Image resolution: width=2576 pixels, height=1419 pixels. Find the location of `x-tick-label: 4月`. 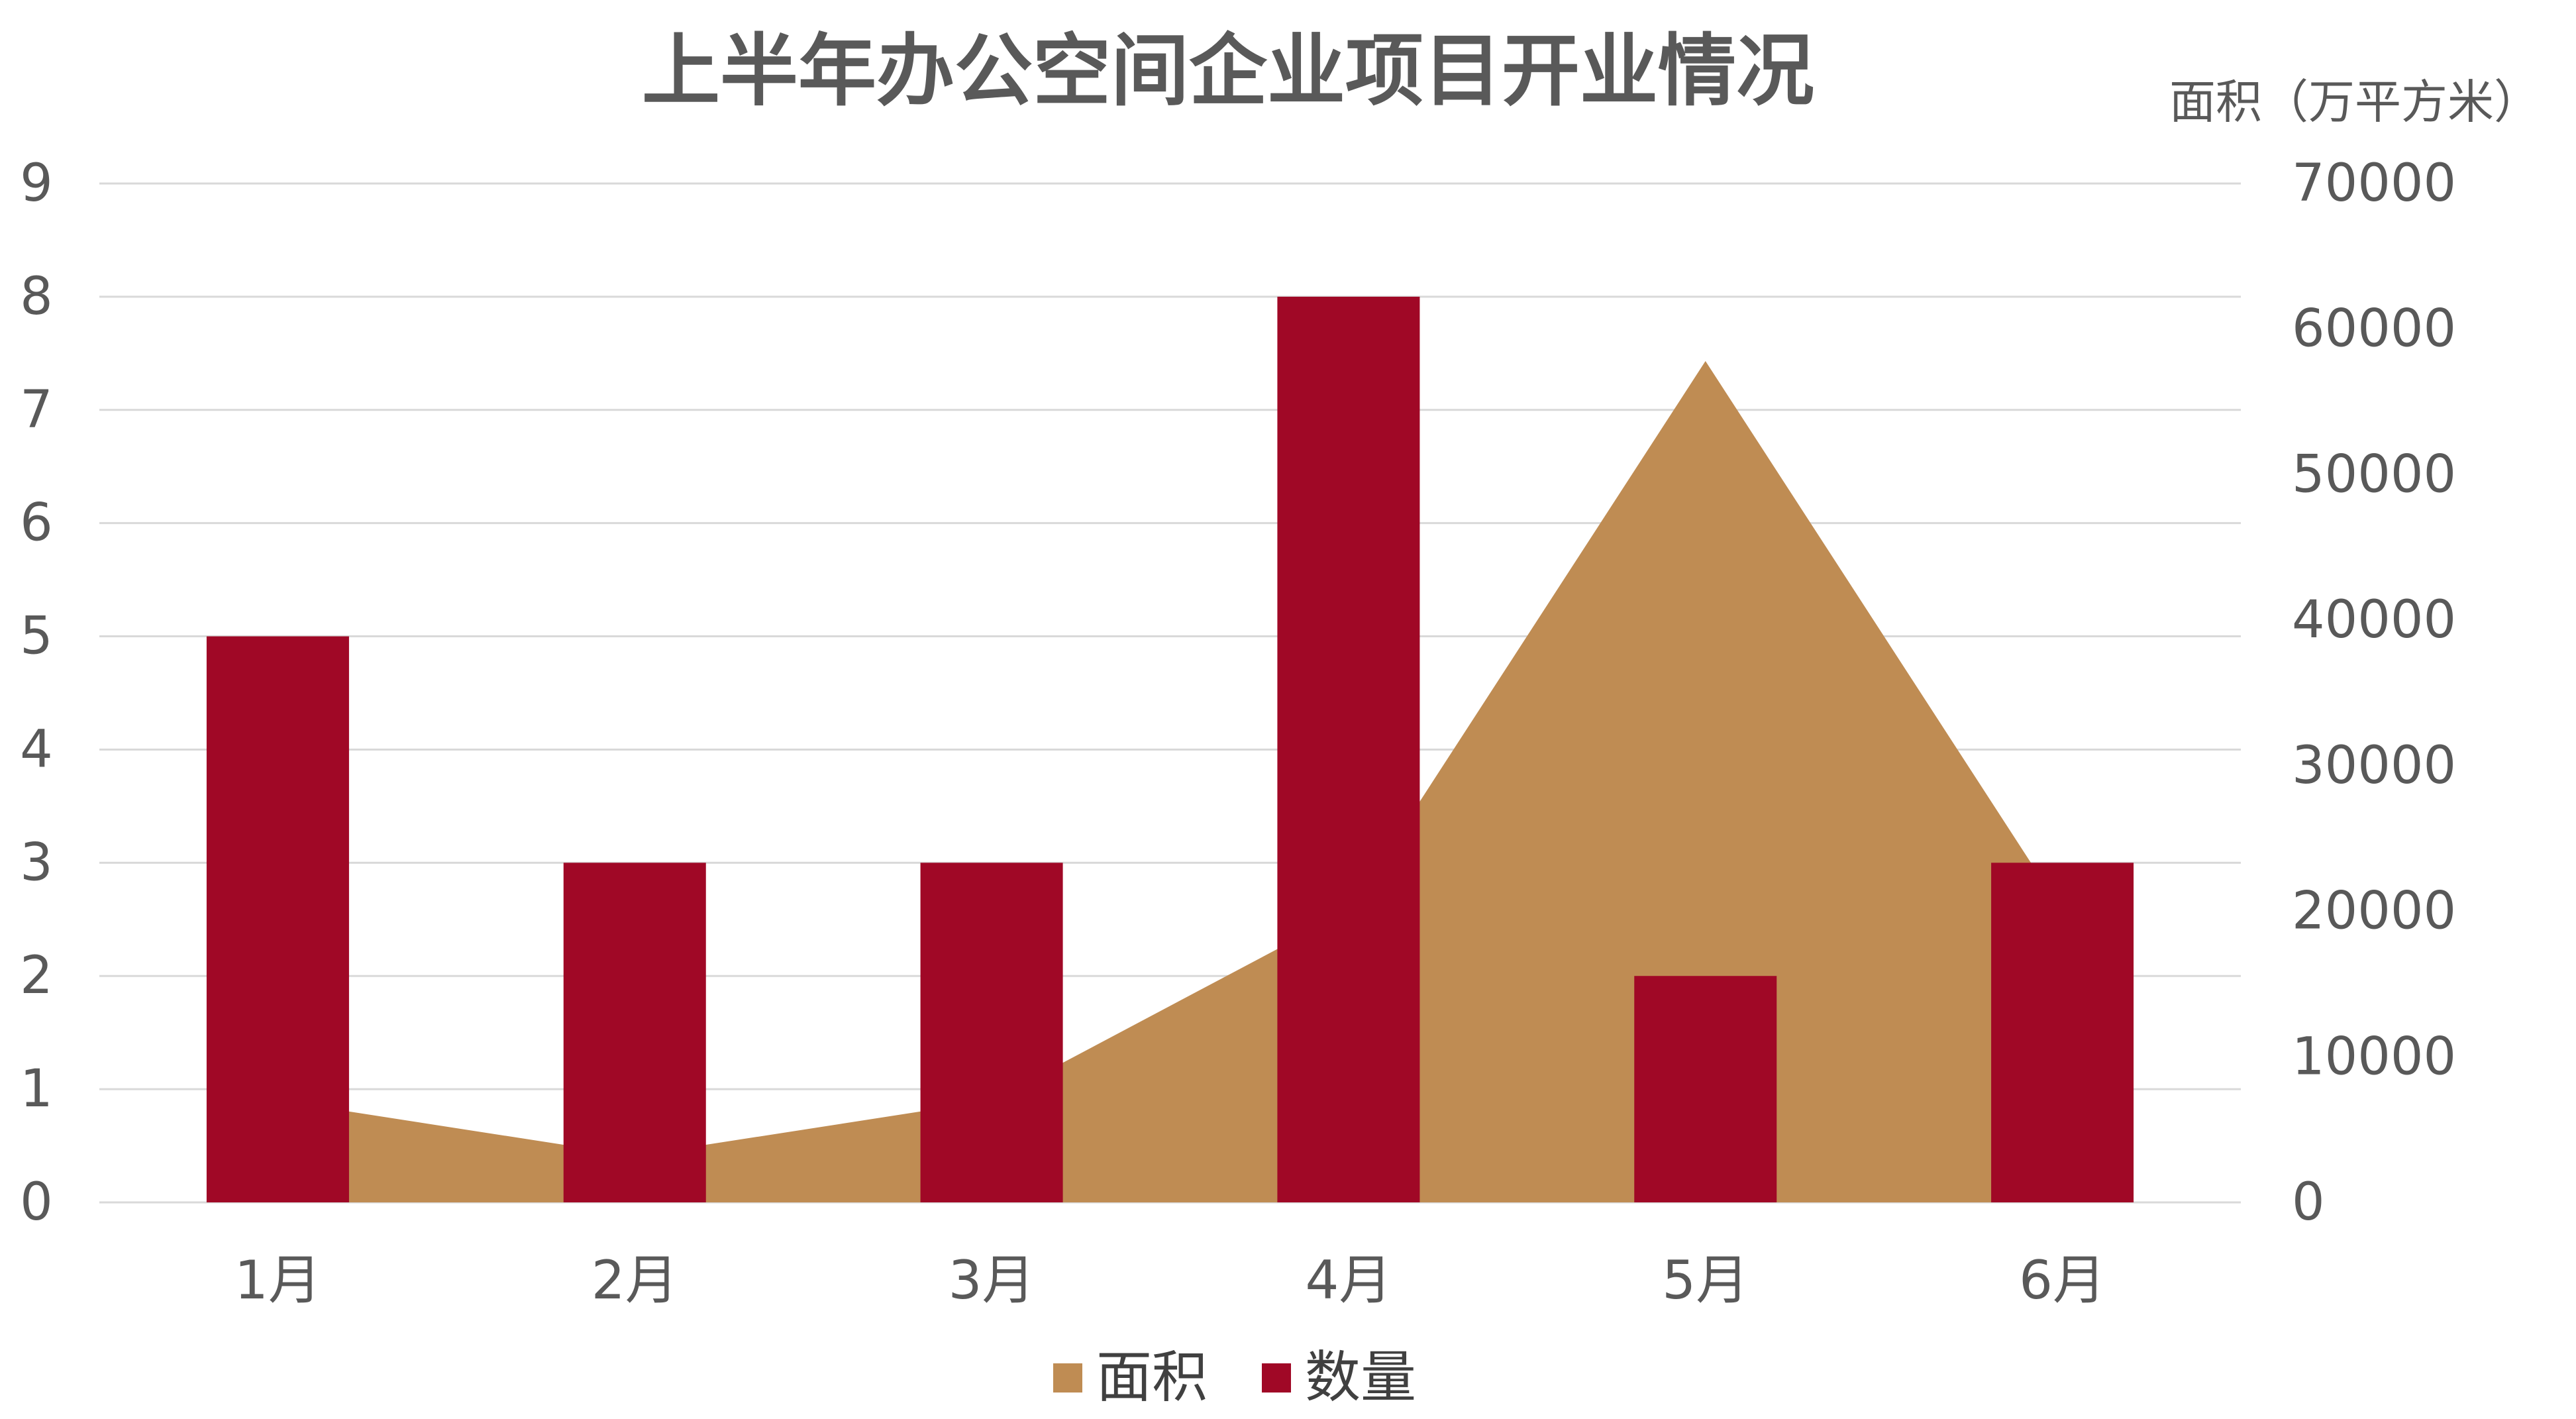

x-tick-label: 4月 is located at coordinates (1348, 1280).